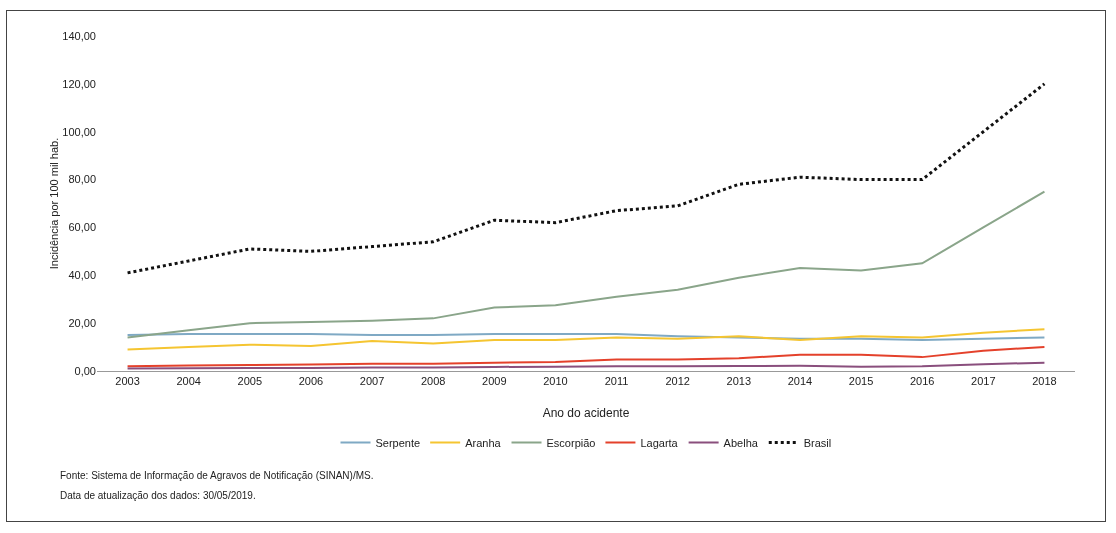  What do you see at coordinates (85, 370) in the screenshot?
I see `y-tick-label: 0,00` at bounding box center [85, 370].